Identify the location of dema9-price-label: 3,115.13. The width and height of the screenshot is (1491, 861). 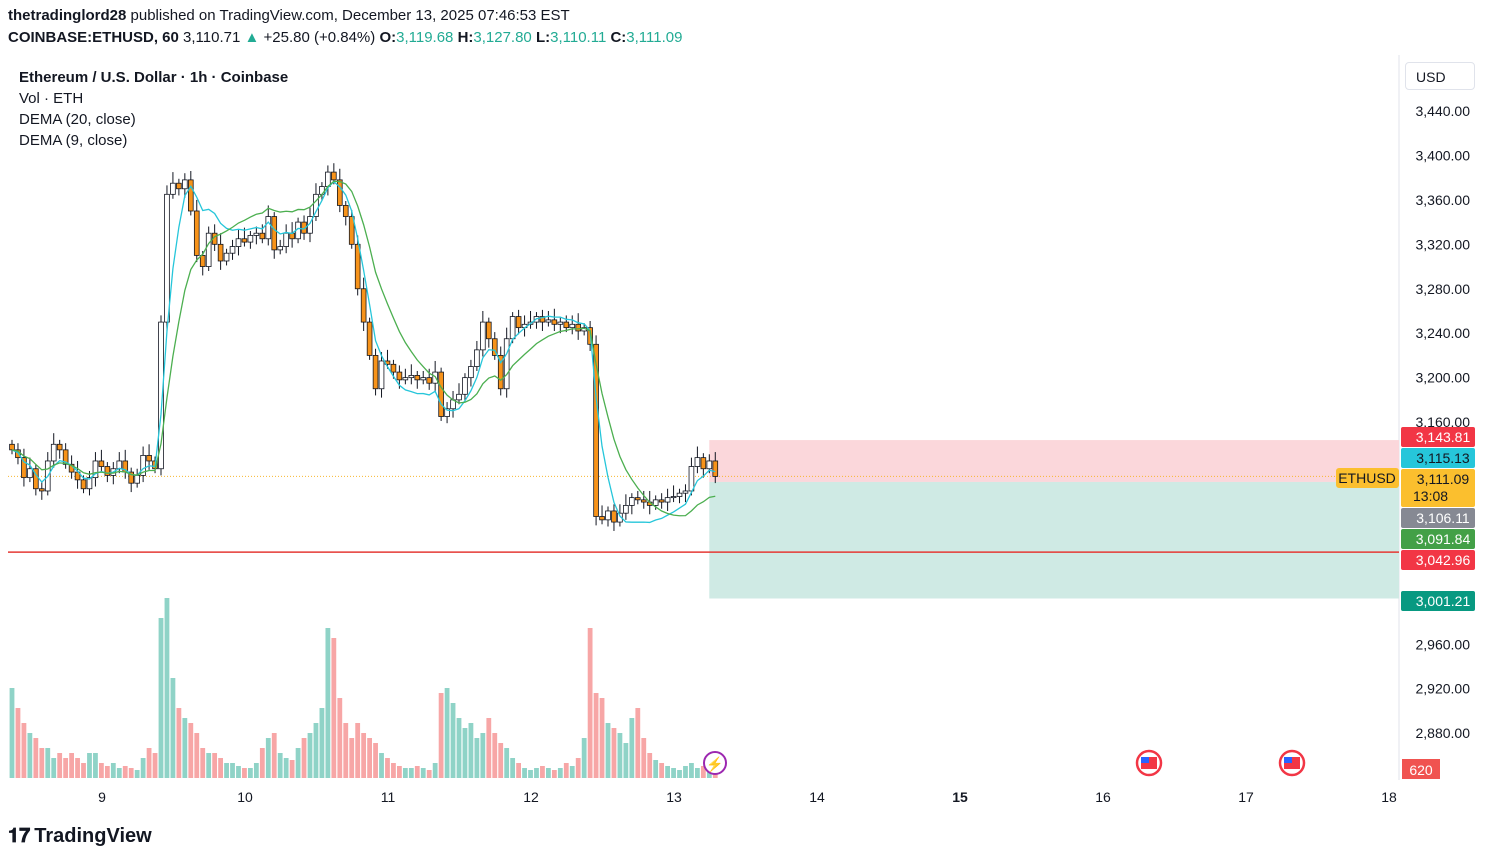
(1443, 458).